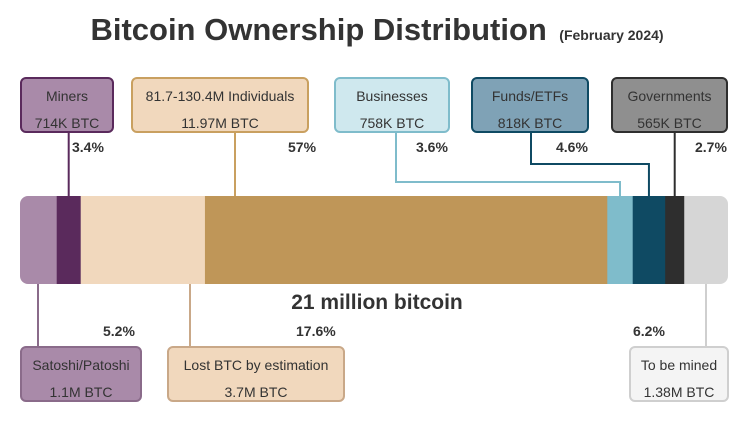 The image size is (754, 422). I want to click on label-name: Businesses, so click(392, 96).